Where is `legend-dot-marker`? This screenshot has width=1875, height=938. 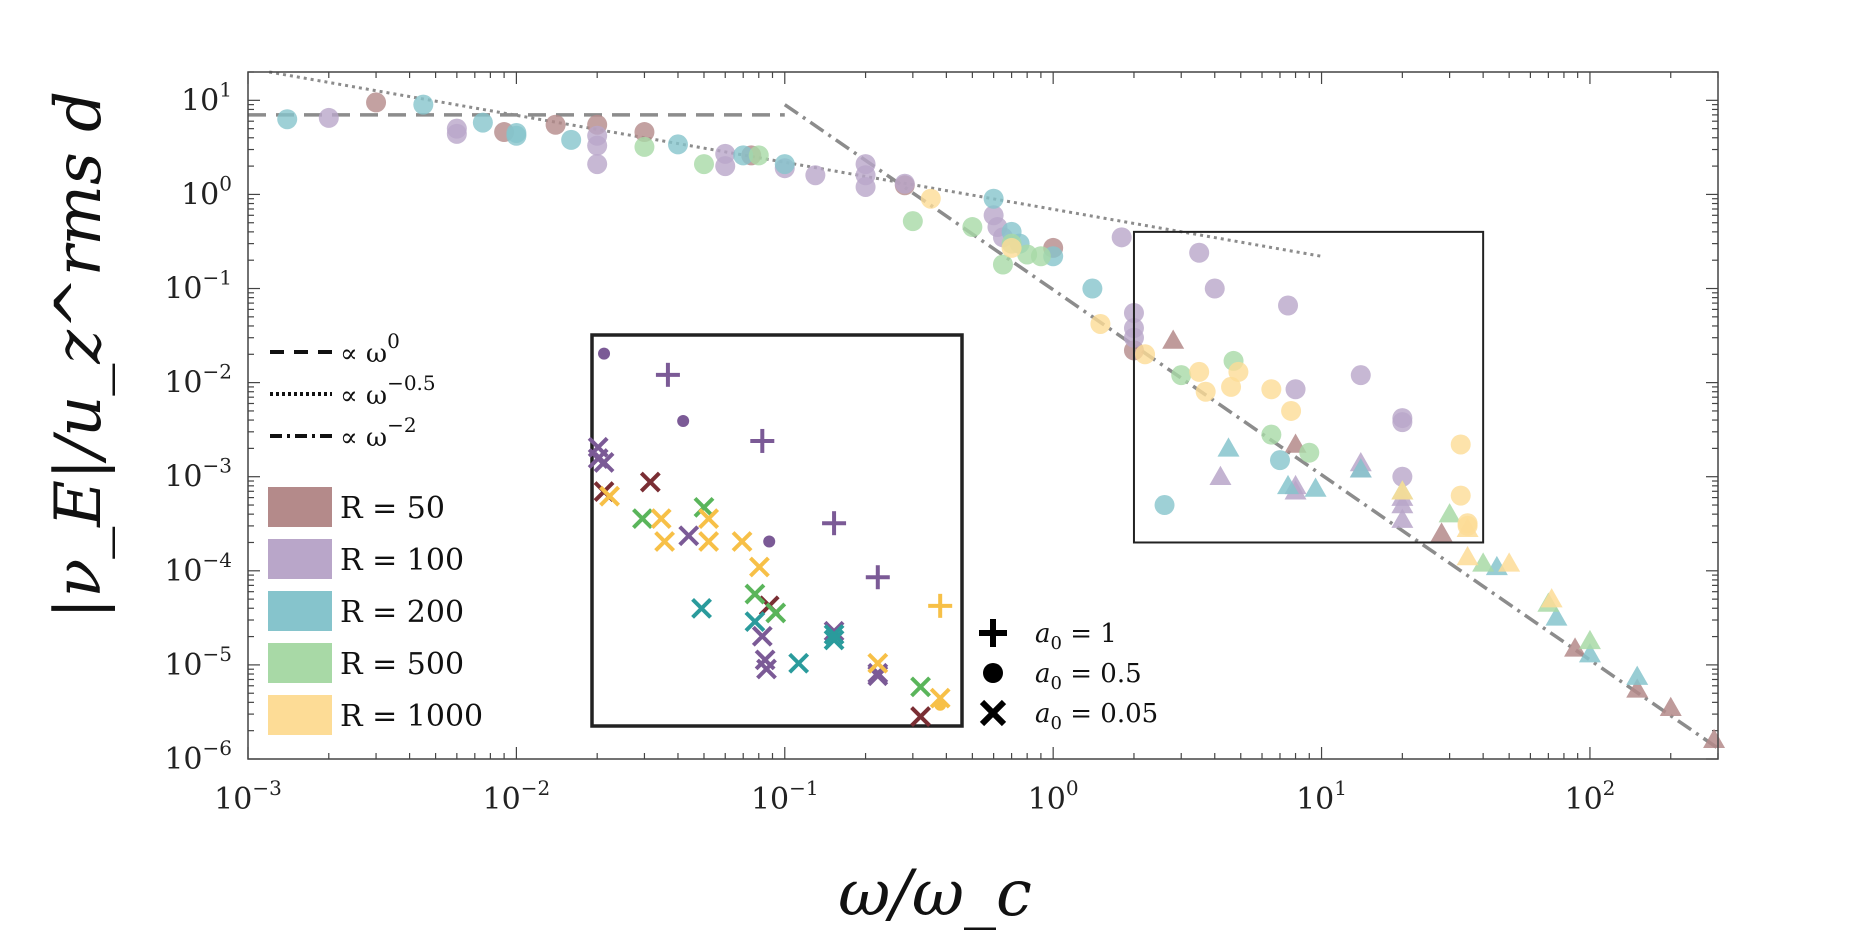 legend-dot-marker is located at coordinates (993, 673).